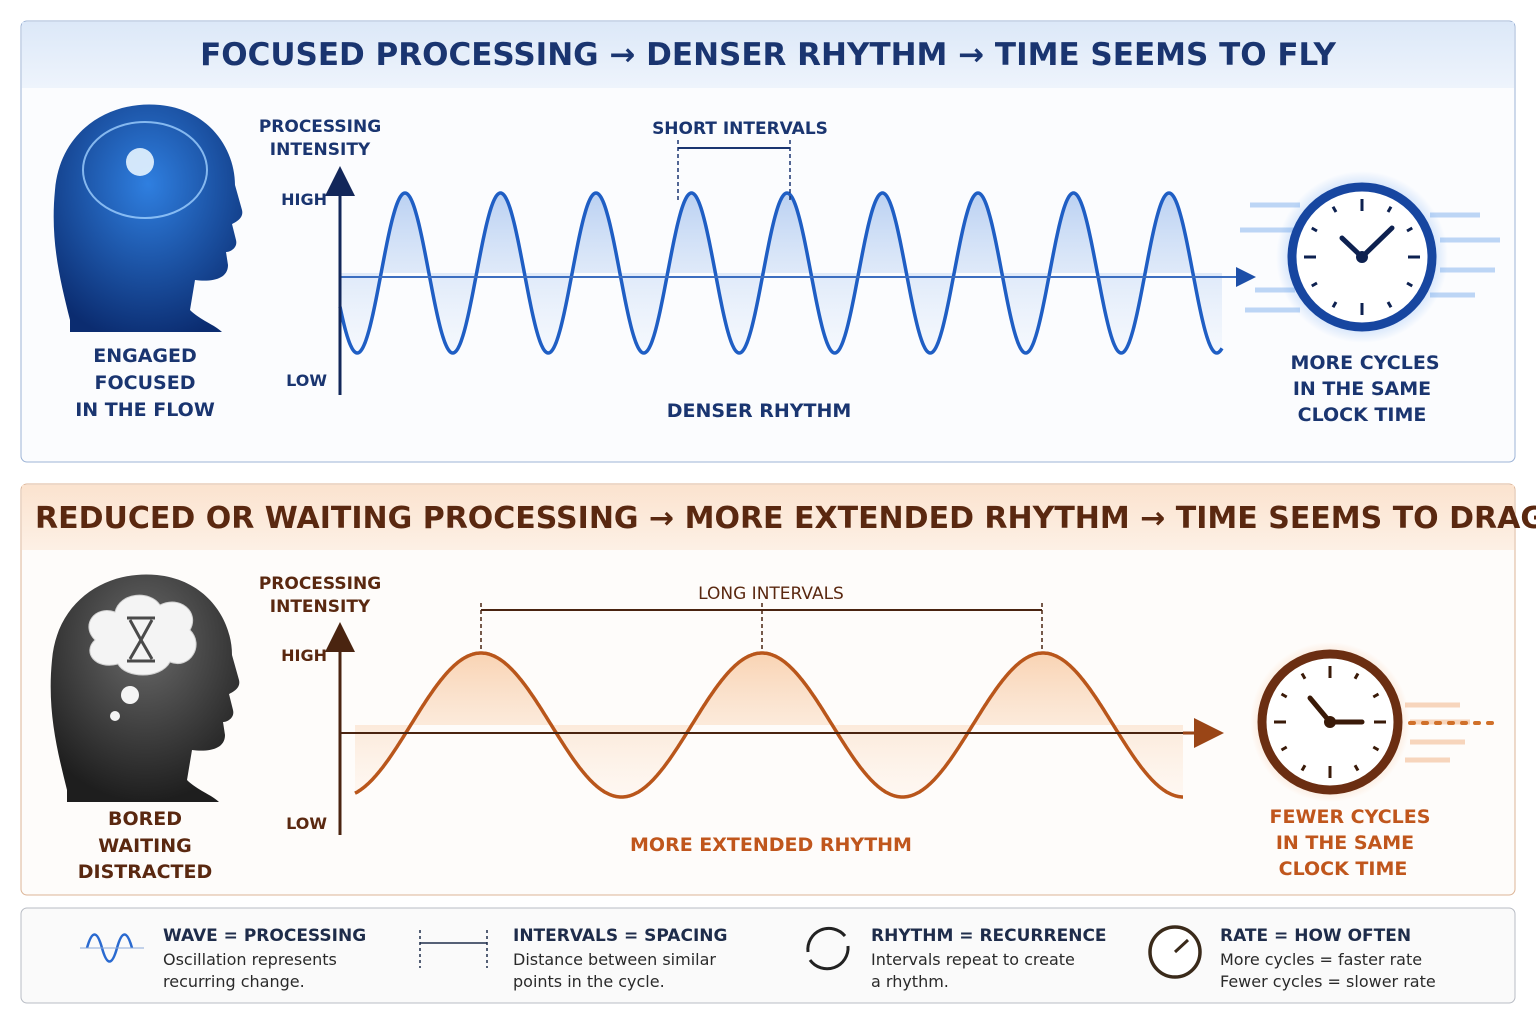 The height and width of the screenshot is (1028, 1536). What do you see at coordinates (1350, 817) in the screenshot?
I see `clock-label: FEWER CYCLES` at bounding box center [1350, 817].